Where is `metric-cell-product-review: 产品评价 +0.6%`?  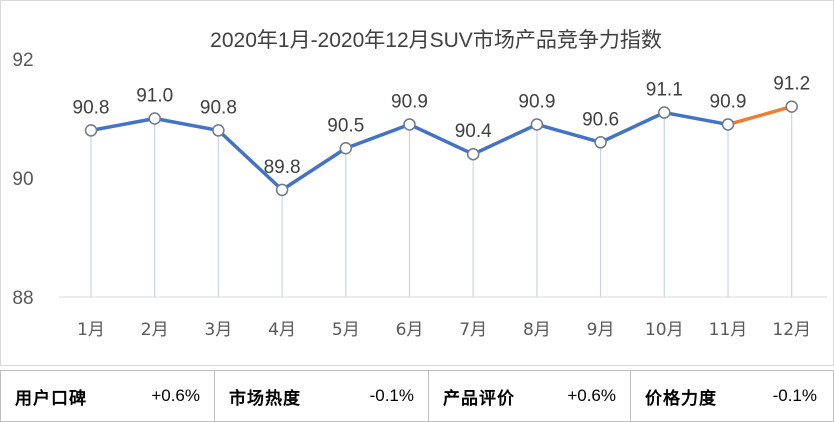
metric-cell-product-review: 产品评价 +0.6% is located at coordinates (530, 396).